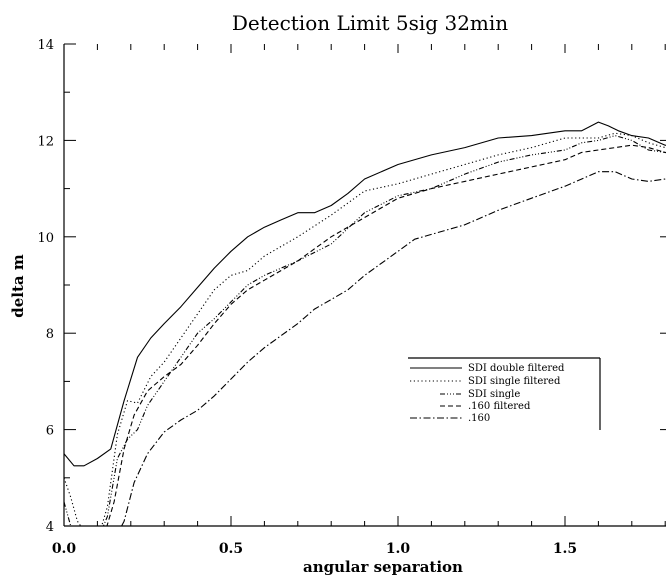 This screenshot has width=666, height=576. What do you see at coordinates (18, 286) in the screenshot?
I see `y-axis-label: delta m` at bounding box center [18, 286].